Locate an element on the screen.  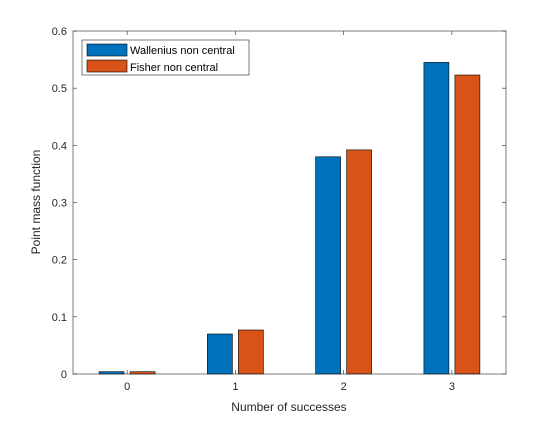
x-tick-label: 2 is located at coordinates (344, 387).